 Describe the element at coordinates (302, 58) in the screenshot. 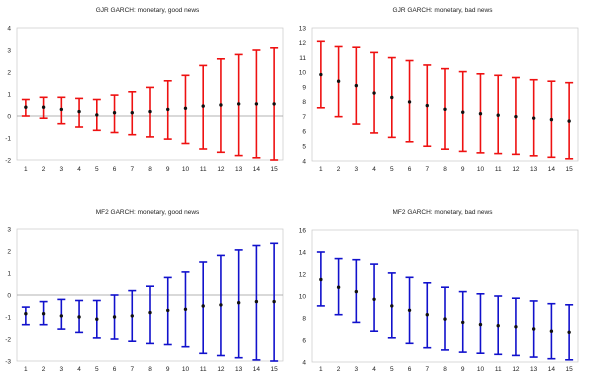

I see `y-tick-label: 11` at that location.